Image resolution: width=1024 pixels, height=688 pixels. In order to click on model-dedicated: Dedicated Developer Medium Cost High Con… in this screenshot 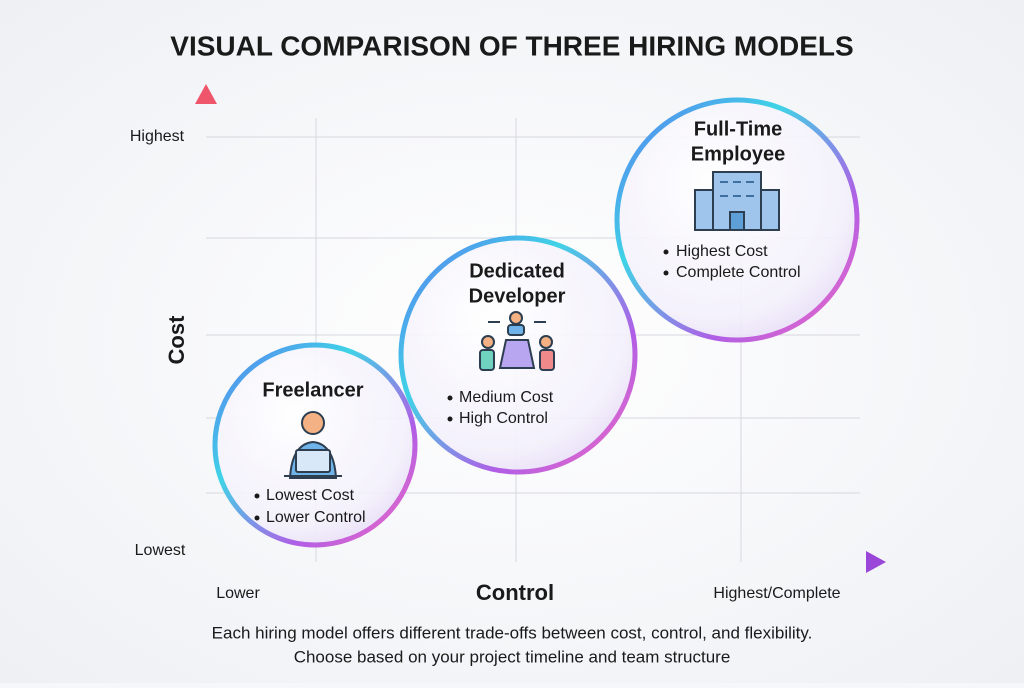, I will do `click(518, 355)`.